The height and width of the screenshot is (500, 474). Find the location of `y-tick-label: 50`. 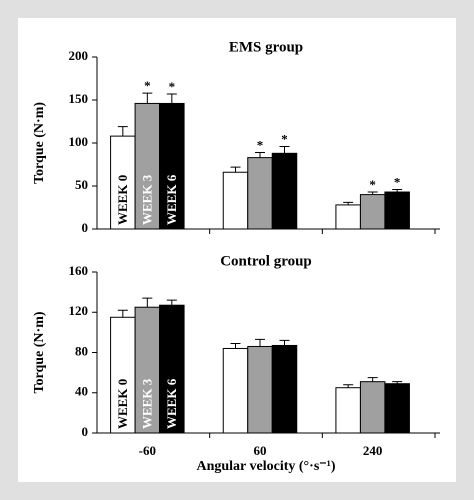

y-tick-label: 50 is located at coordinates (81, 184).